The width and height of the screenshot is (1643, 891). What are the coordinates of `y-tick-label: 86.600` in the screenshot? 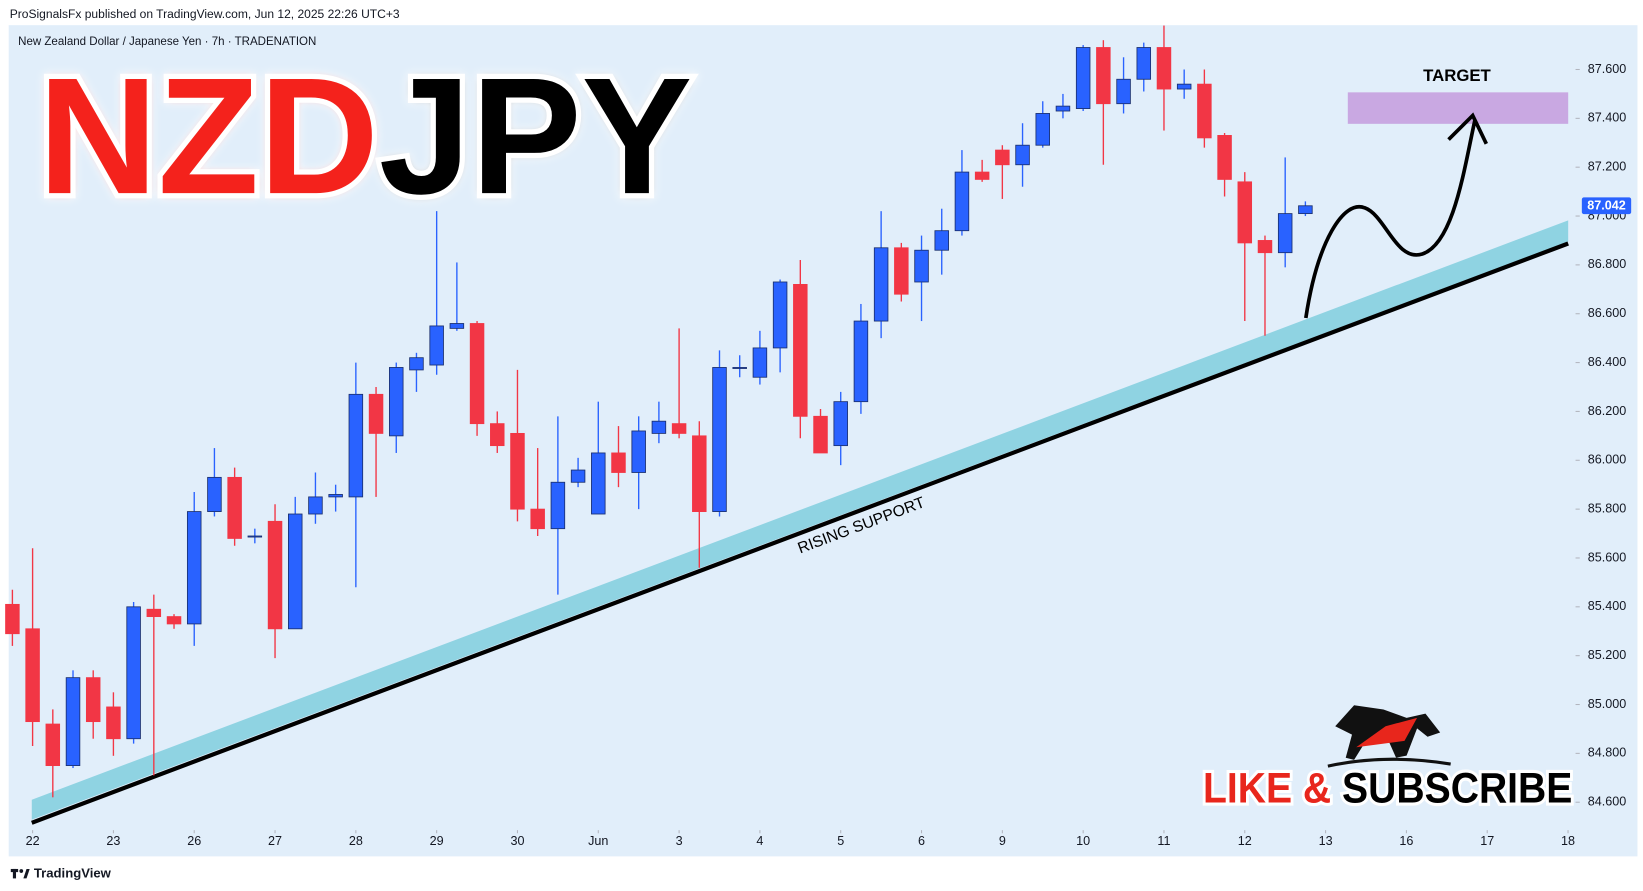 It's located at (1607, 313).